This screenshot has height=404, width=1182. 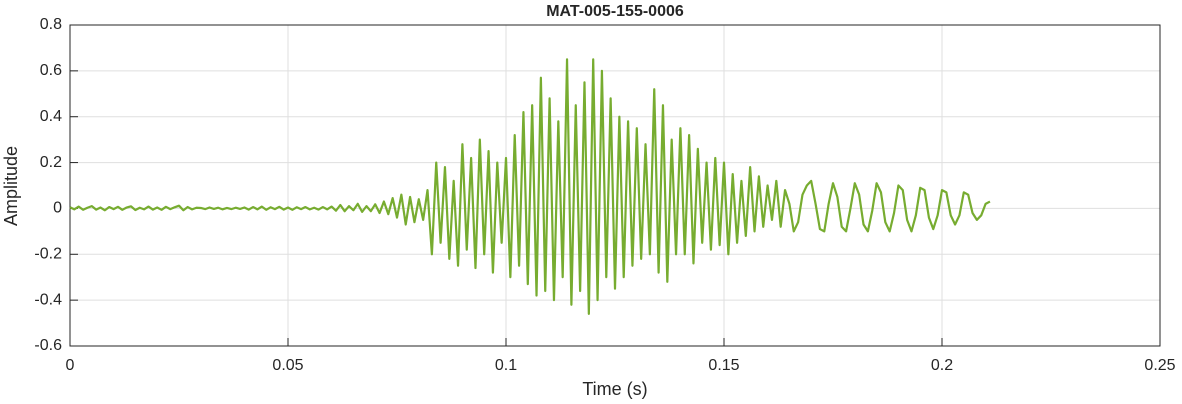 What do you see at coordinates (1159, 365) in the screenshot?
I see `x-tick-label: 0.25` at bounding box center [1159, 365].